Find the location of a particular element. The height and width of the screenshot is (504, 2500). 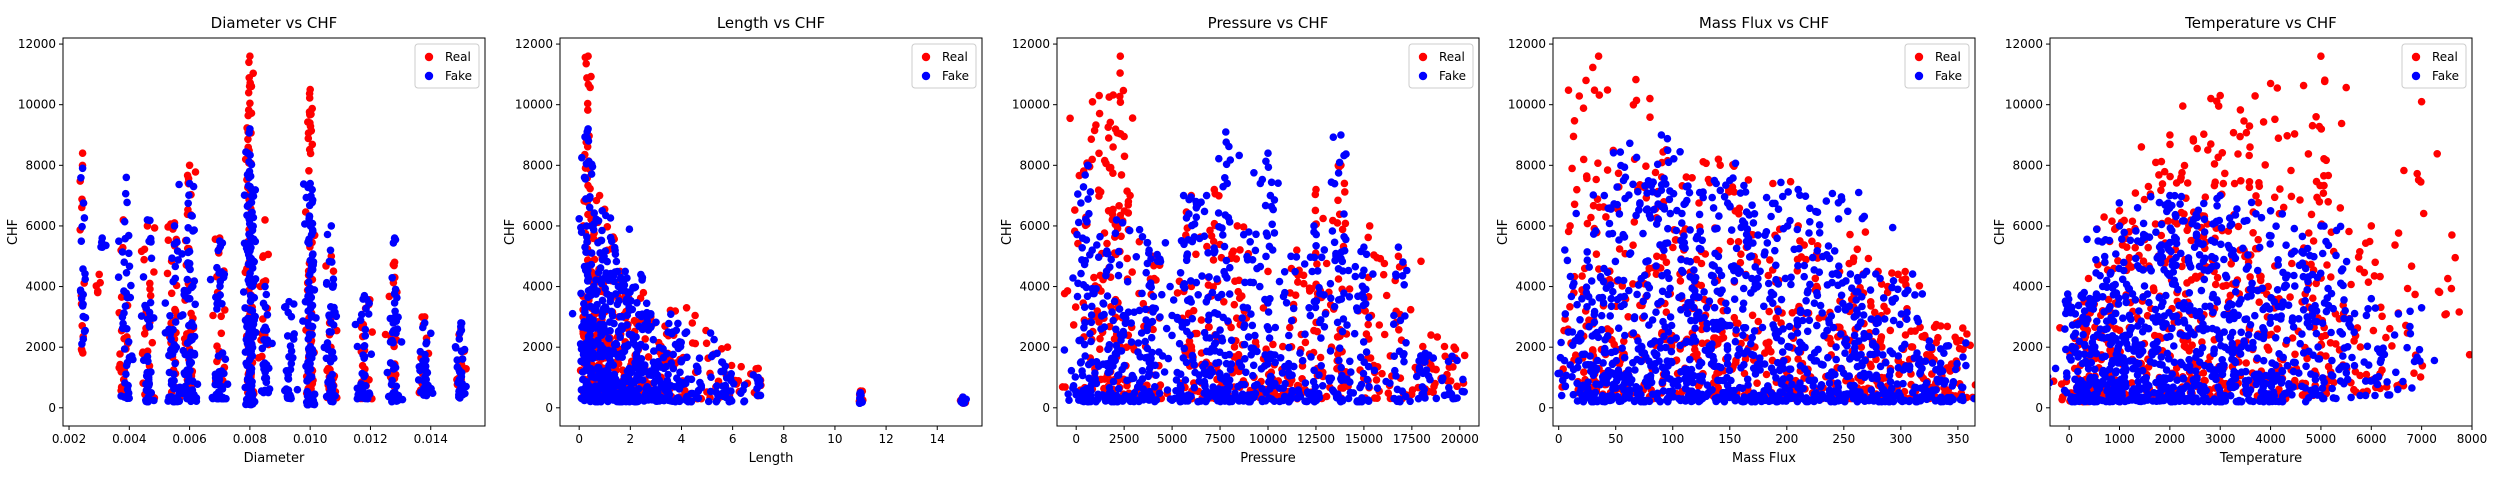

y-tick-label: 2000 is located at coordinates (1034, 347).